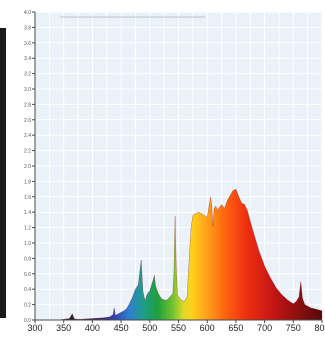  What do you see at coordinates (121, 328) in the screenshot?
I see `x-tick-label: 450` at bounding box center [121, 328].